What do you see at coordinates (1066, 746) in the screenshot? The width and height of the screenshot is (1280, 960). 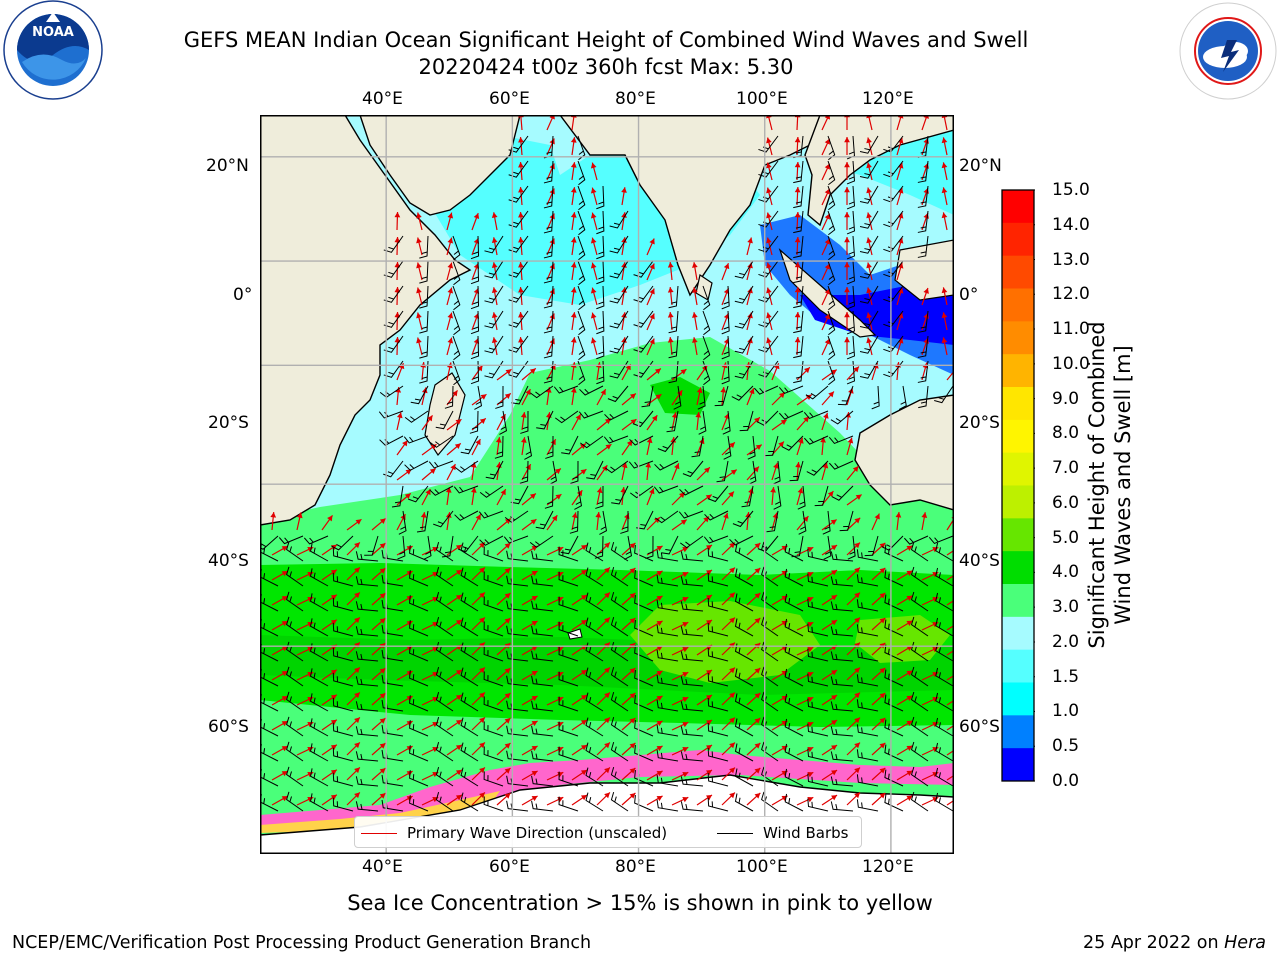 I see `colorbar-tick-label: 0.5` at bounding box center [1066, 746].